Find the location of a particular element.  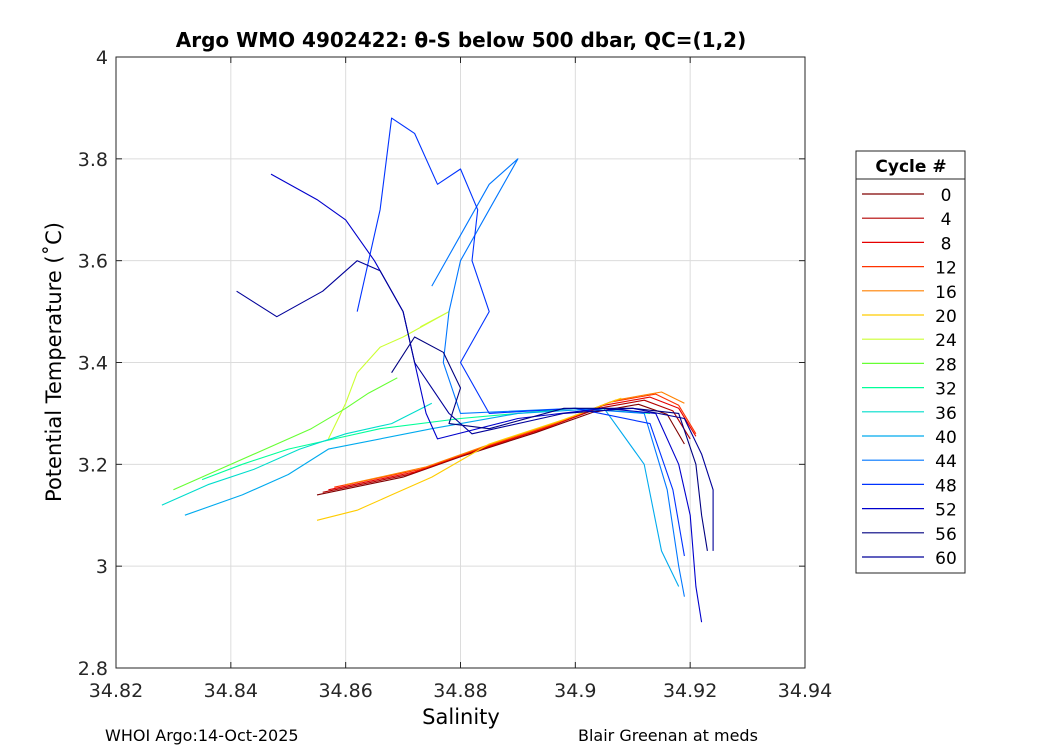

legend-box is located at coordinates (910, 362).